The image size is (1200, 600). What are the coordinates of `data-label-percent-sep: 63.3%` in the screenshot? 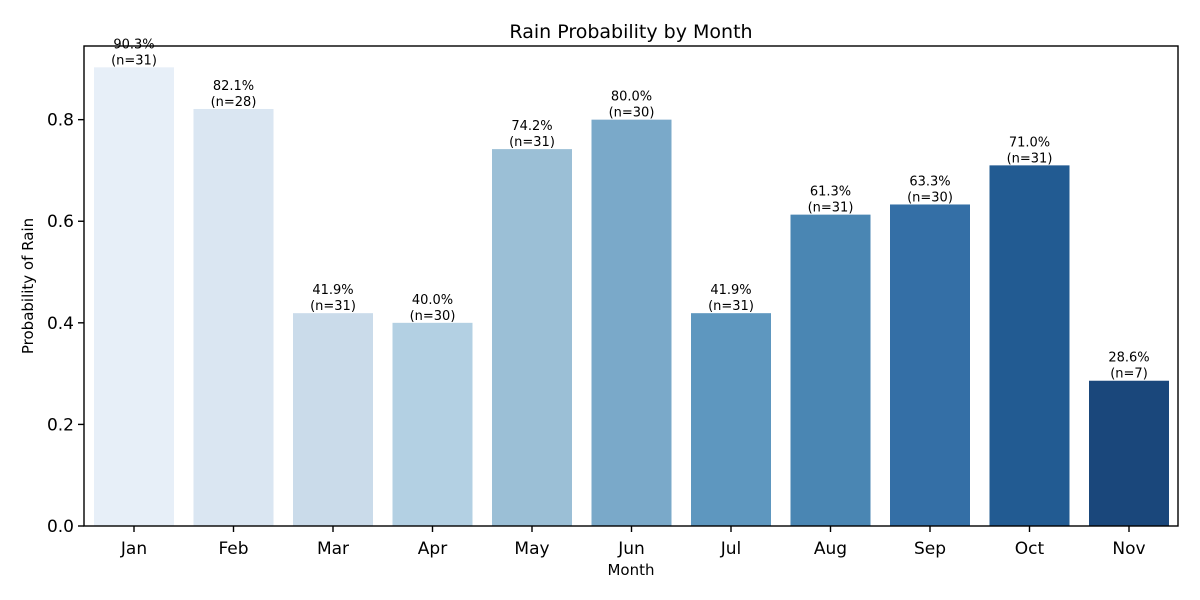 It's located at (929, 181).